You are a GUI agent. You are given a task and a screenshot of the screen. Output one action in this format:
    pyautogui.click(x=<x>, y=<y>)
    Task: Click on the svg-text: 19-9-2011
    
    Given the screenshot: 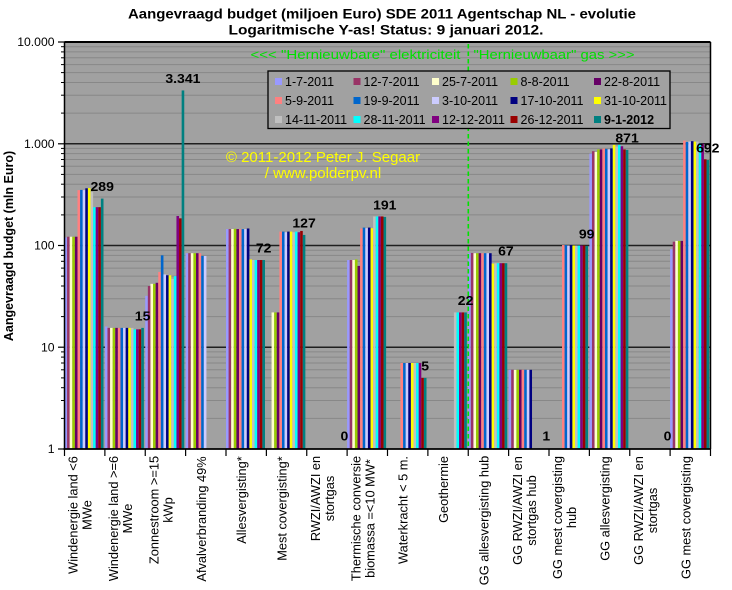 What is the action you would take?
    pyautogui.click(x=392, y=101)
    